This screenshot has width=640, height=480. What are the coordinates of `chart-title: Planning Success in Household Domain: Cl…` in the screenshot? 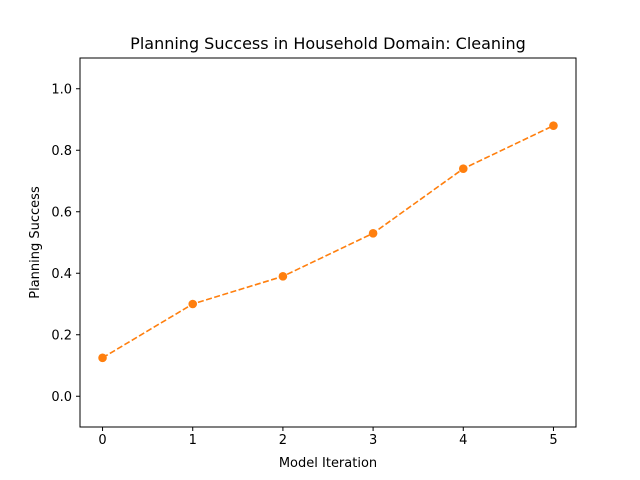 It's located at (328, 43).